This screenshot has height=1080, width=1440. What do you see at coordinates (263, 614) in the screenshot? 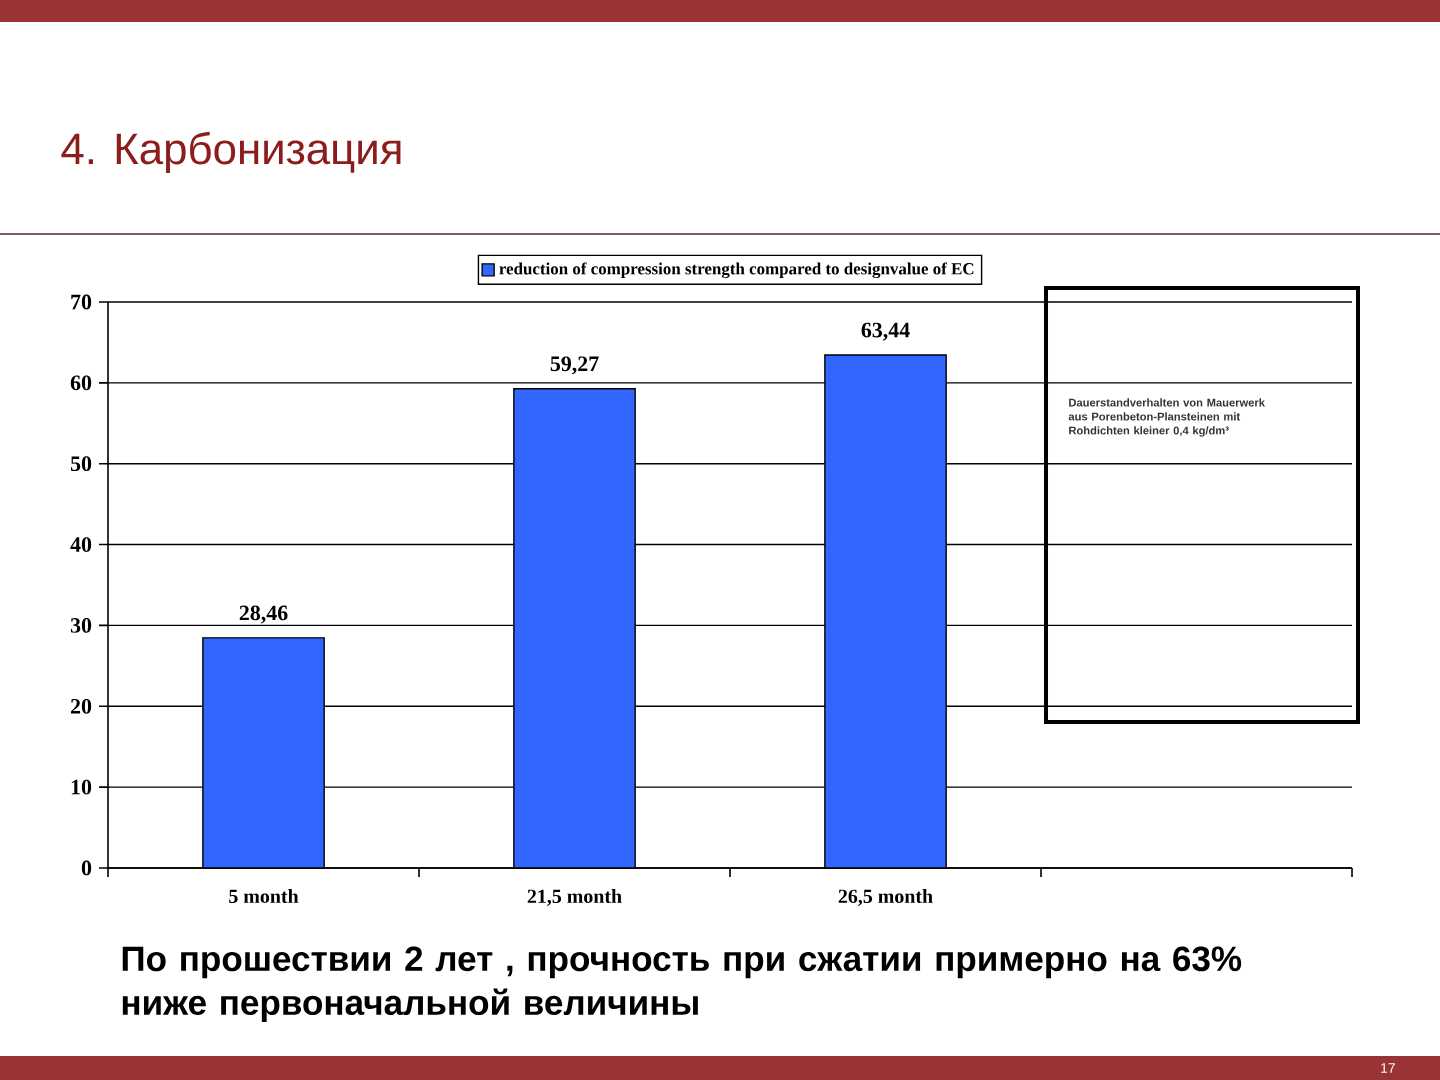
I see `data-label: 28,46` at bounding box center [263, 614].